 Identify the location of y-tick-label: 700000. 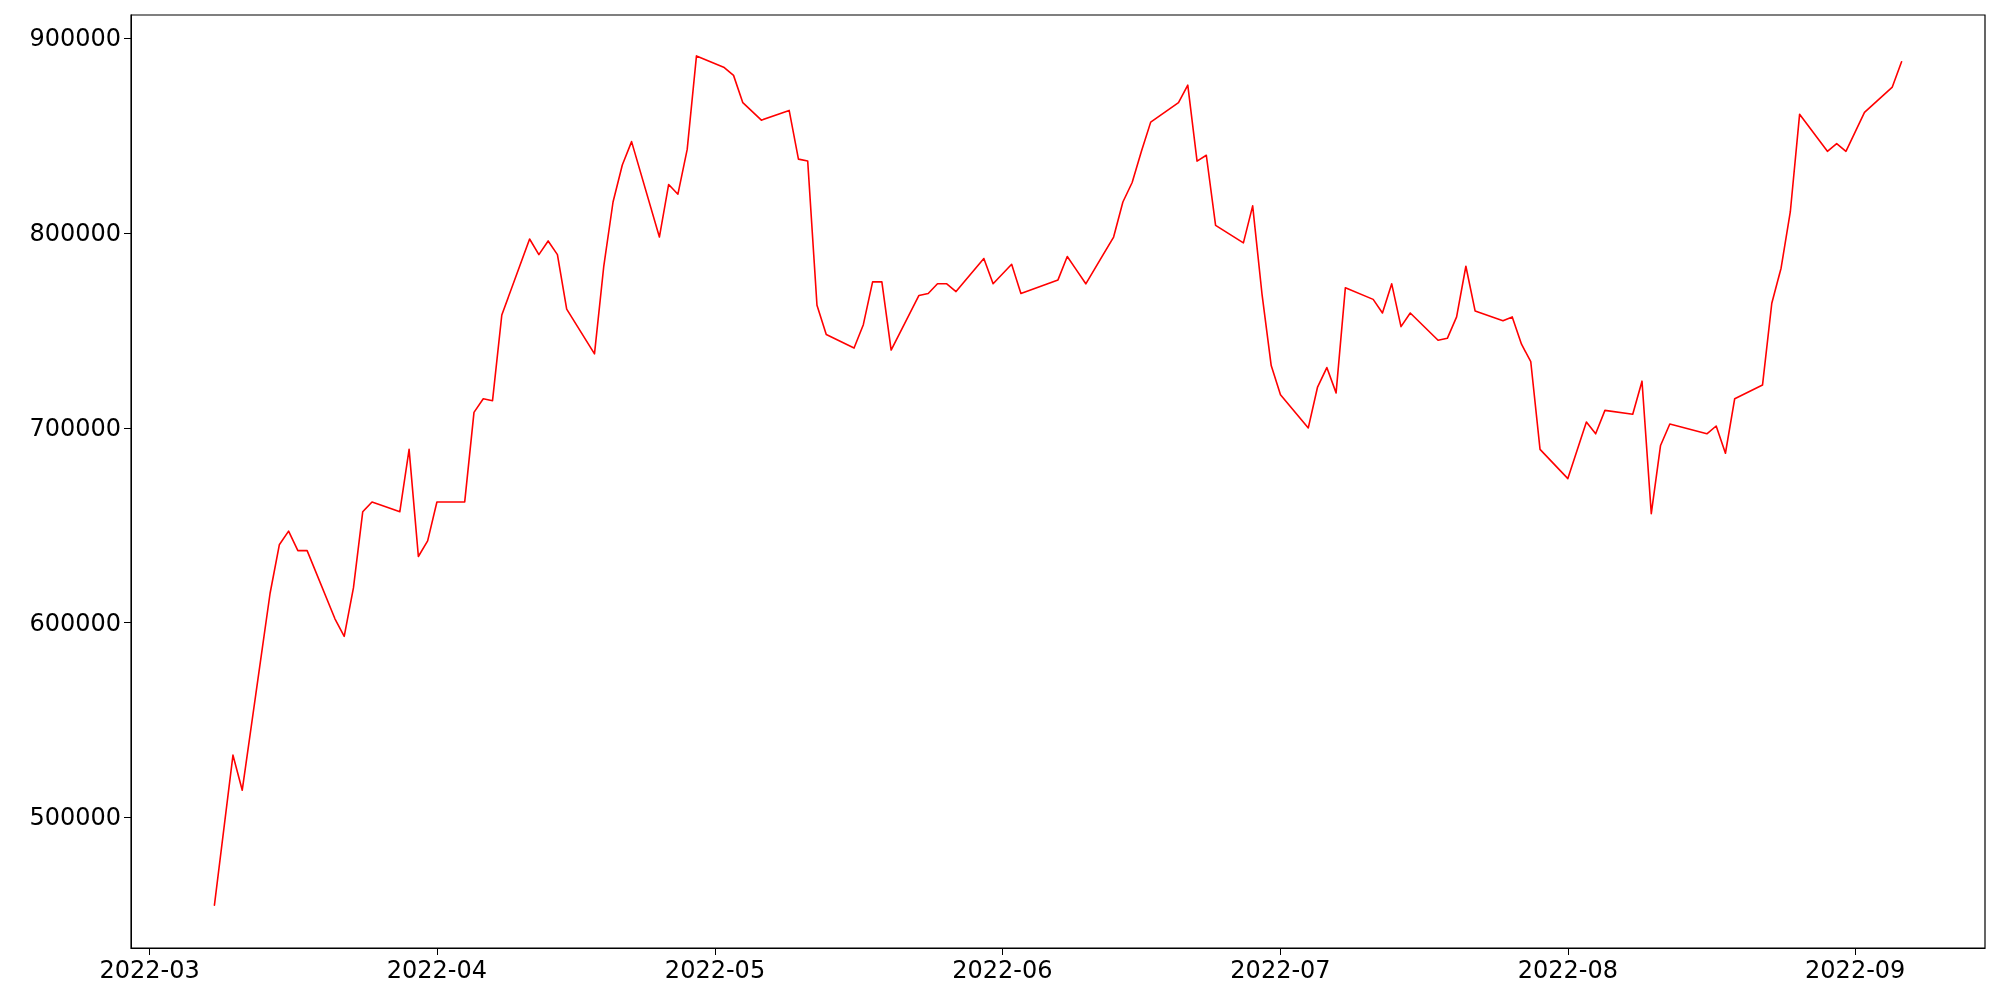
(75, 427).